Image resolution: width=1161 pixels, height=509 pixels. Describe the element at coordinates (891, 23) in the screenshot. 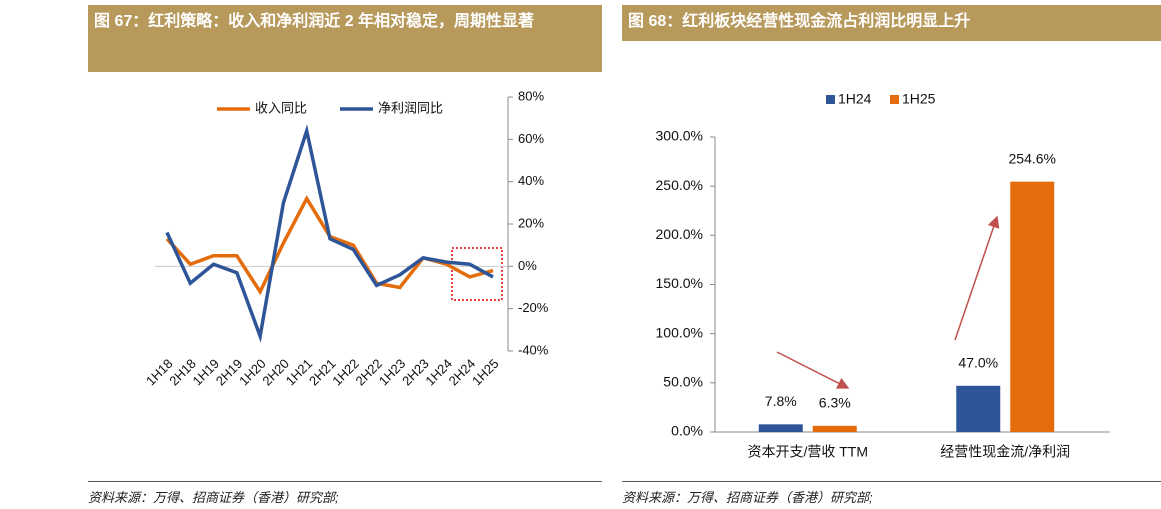

I see `figure-title: 图 68：红利板块经营性现金流占利润比明显上升` at that location.